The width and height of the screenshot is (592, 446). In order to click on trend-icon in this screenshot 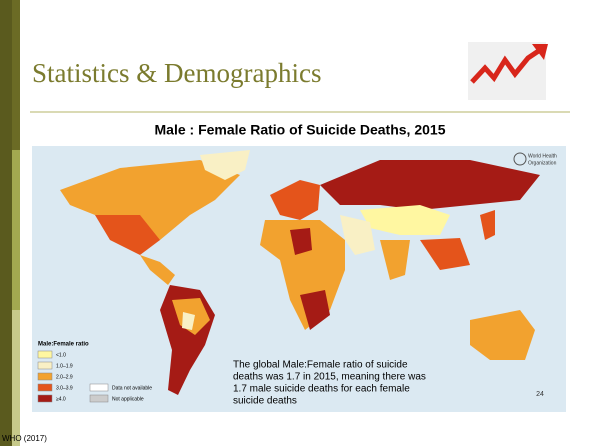, I will do `click(508, 71)`.